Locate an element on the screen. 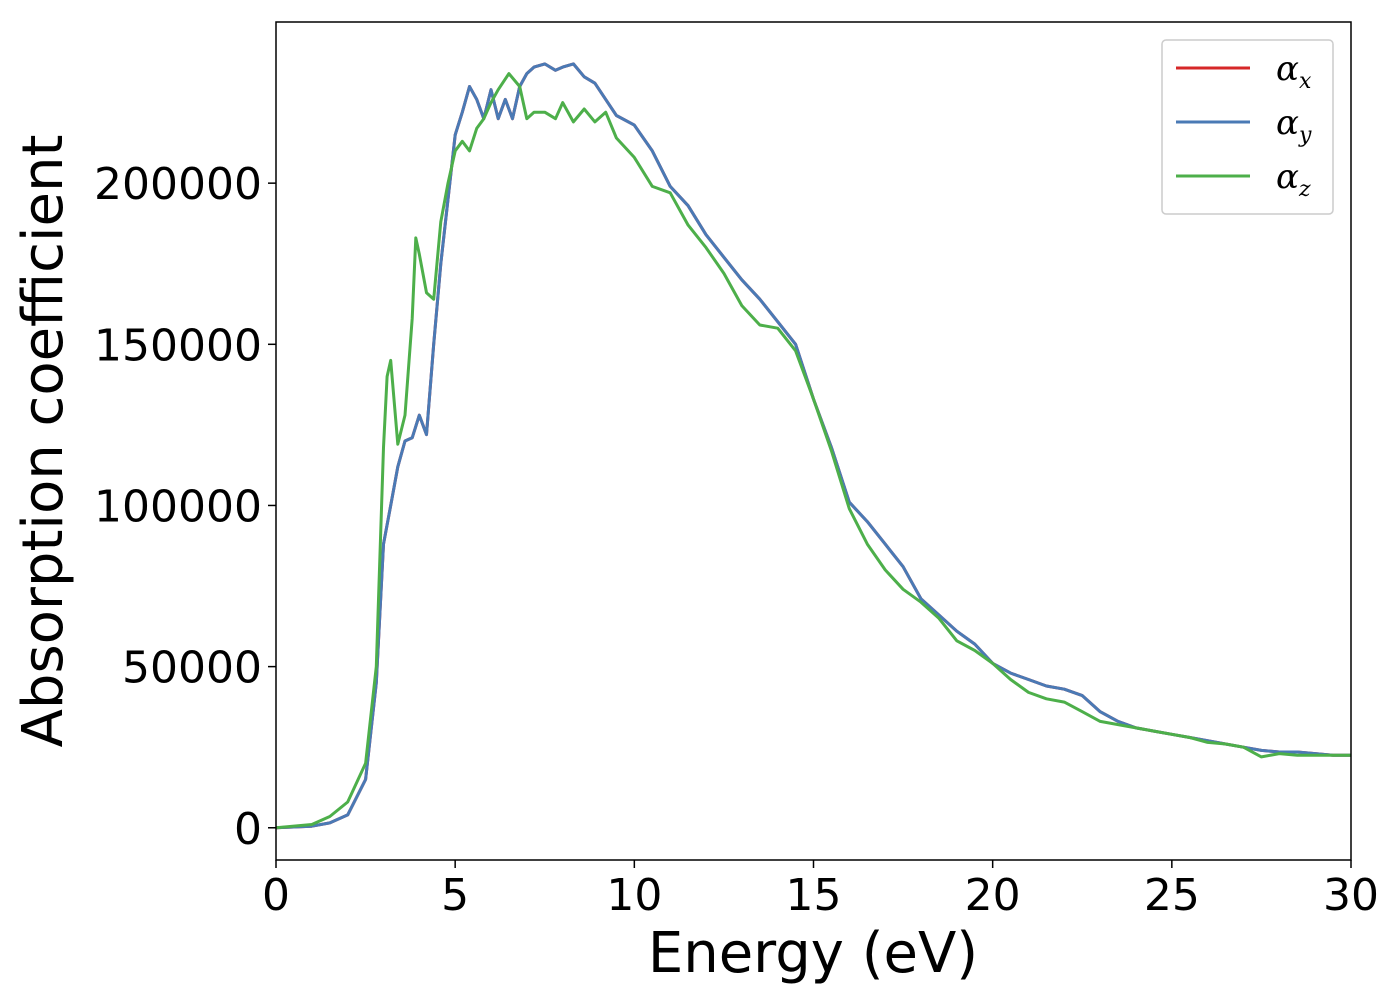  y-tick-label: 200000 is located at coordinates (178, 184).